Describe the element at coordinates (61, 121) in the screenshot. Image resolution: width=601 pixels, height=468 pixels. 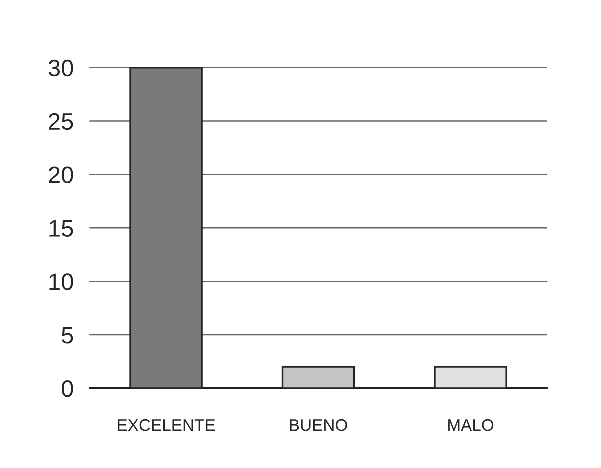
I see `y-tick-label: 25` at that location.